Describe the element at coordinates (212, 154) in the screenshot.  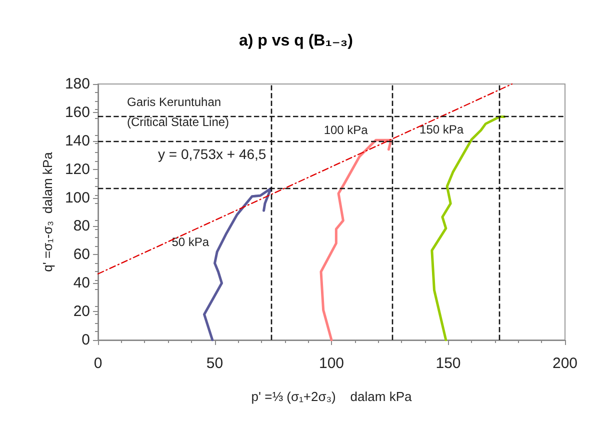
I see `annotation: y = 0,753x + 46,5` at that location.